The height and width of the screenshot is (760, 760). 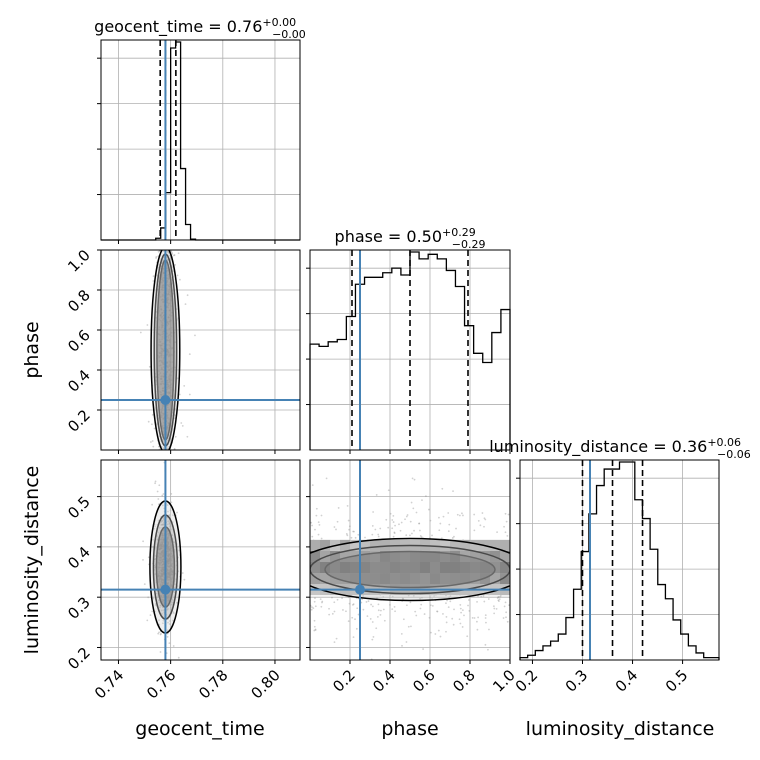 I want to click on hist-geocent-time-outline, so click(x=200, y=141).